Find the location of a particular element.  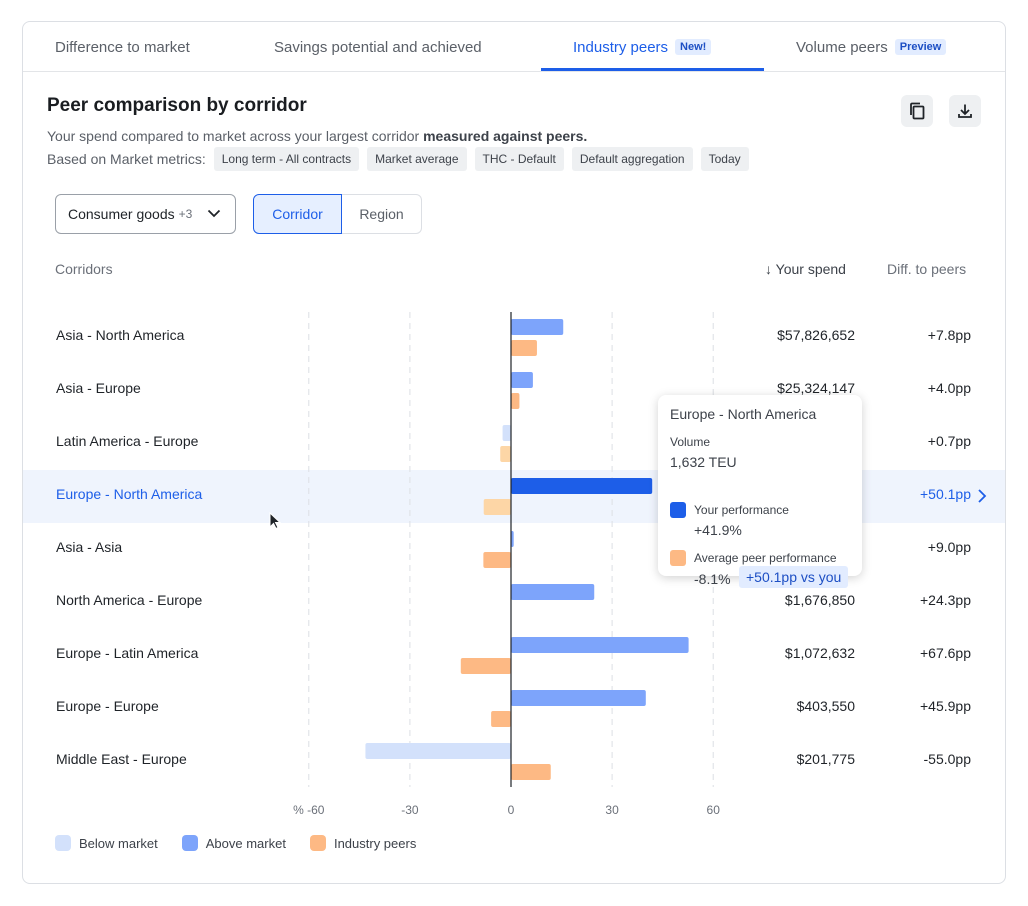

corridor-row-diff: -55.0pp is located at coordinates (947, 759).